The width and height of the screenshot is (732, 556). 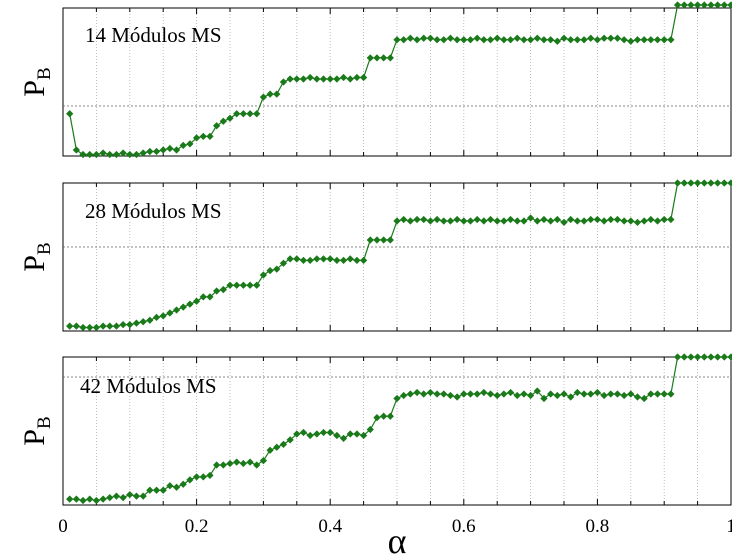 What do you see at coordinates (148, 386) in the screenshot?
I see `panel-title: 42 Módulos MS` at bounding box center [148, 386].